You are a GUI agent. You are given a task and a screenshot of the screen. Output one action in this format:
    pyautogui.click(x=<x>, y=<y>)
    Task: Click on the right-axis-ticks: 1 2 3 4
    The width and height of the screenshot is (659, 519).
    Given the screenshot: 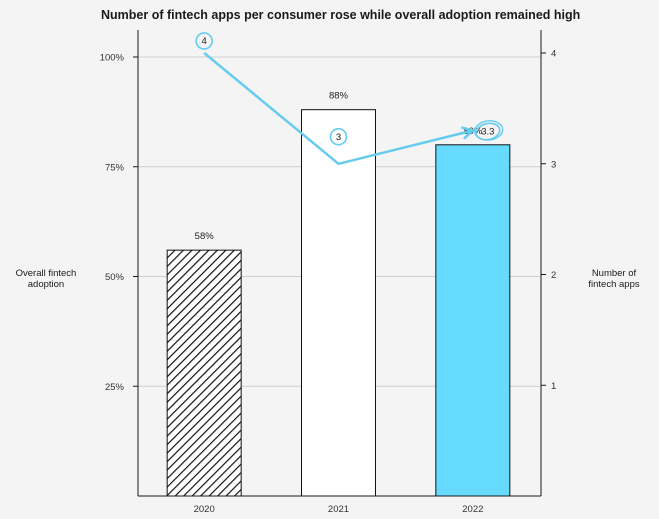 What is the action you would take?
    pyautogui.click(x=548, y=220)
    